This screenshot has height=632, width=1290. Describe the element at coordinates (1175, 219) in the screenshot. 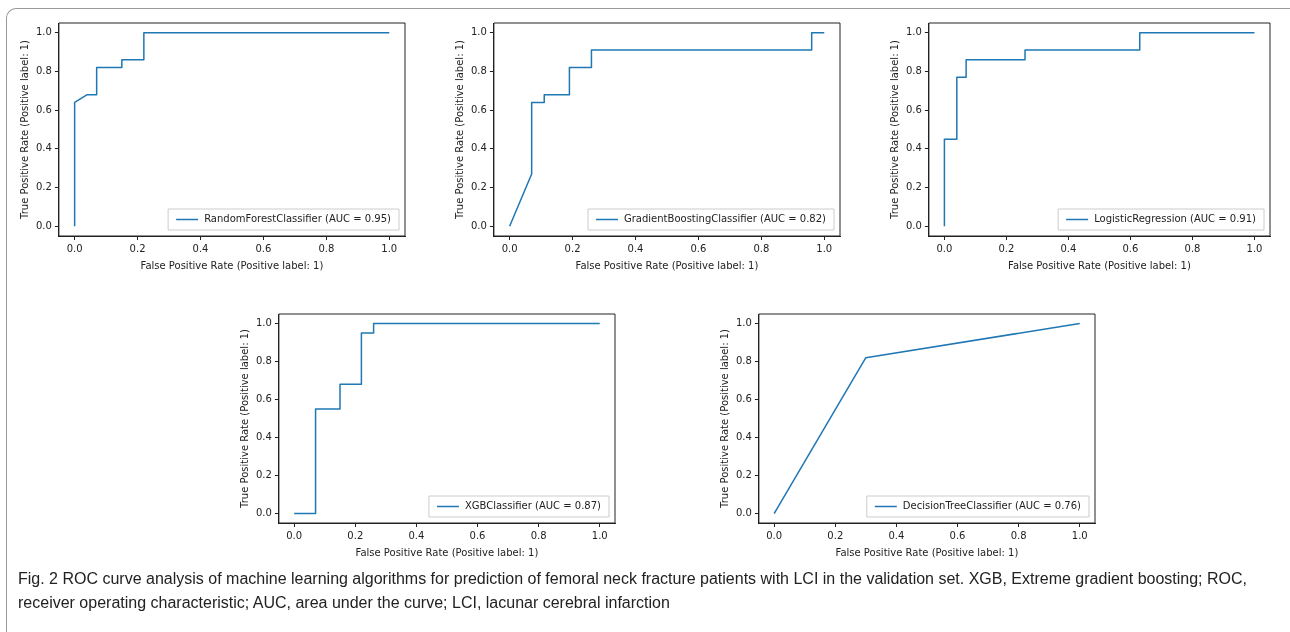

I see `legend-label: LogisticRegression (AUC = 0.91)` at that location.